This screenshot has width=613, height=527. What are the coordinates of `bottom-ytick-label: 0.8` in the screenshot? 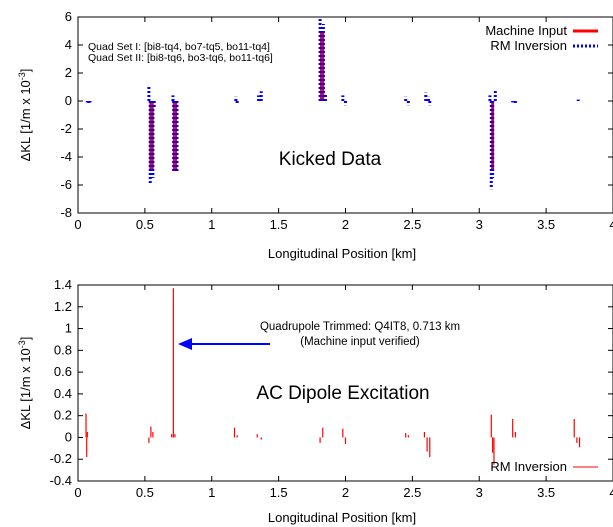 It's located at (63, 349).